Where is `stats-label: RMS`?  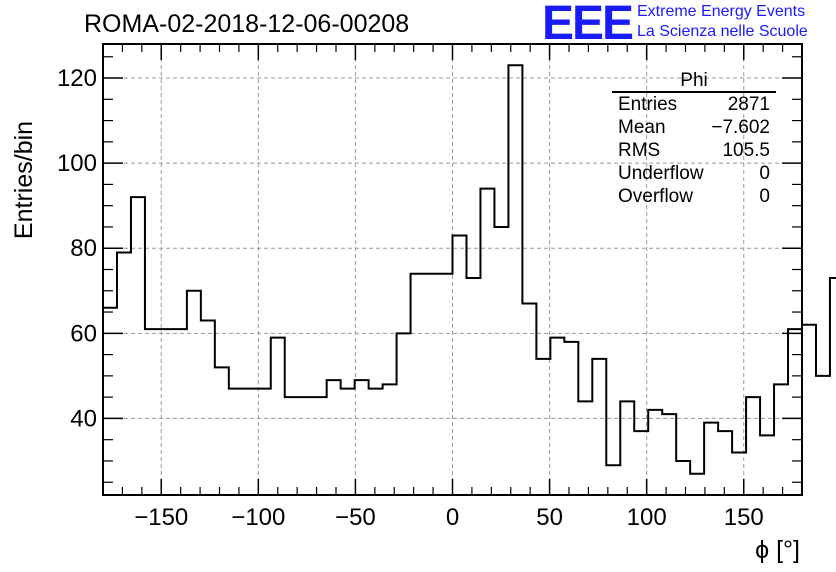
stats-label: RMS is located at coordinates (639, 150).